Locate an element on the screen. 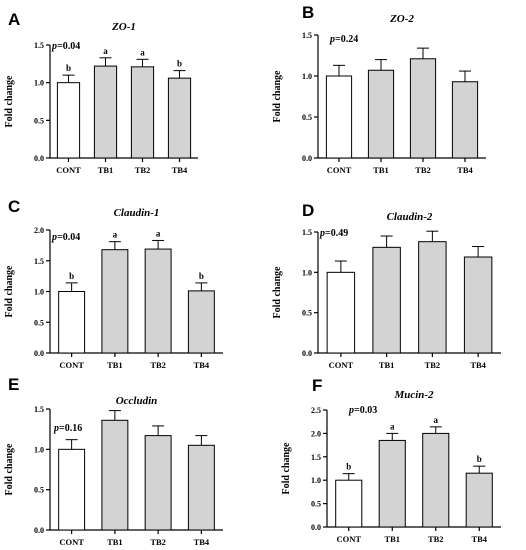 Image resolution: width=526 pixels, height=550 pixels. panel-title: ZO-2 is located at coordinates (401, 19).